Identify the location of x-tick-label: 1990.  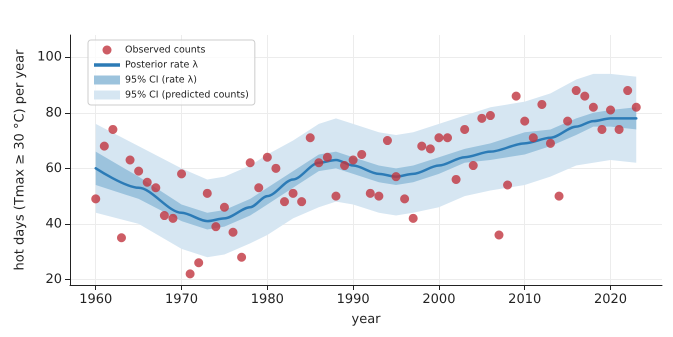
(353, 299).